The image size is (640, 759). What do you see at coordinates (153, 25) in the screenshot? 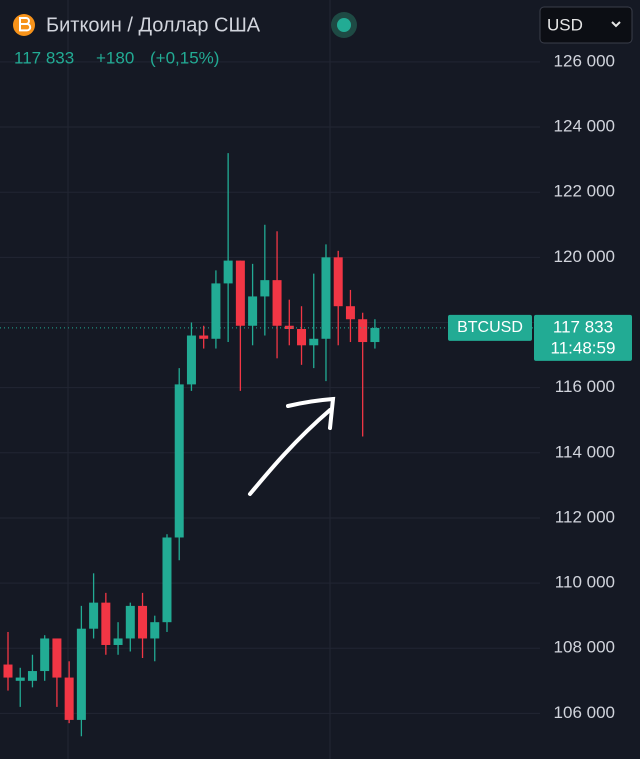
I see `title: Биткоин / Доллар США` at bounding box center [153, 25].